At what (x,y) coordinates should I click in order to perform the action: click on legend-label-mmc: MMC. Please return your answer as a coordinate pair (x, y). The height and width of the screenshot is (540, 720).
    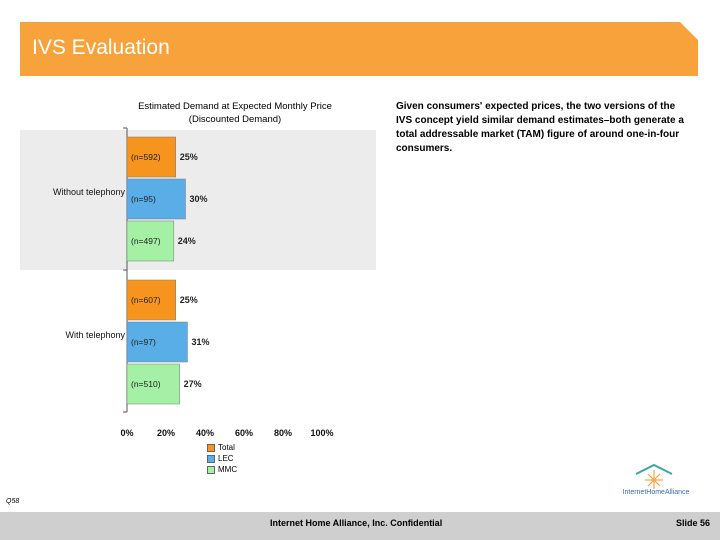
    Looking at the image, I should click on (228, 469).